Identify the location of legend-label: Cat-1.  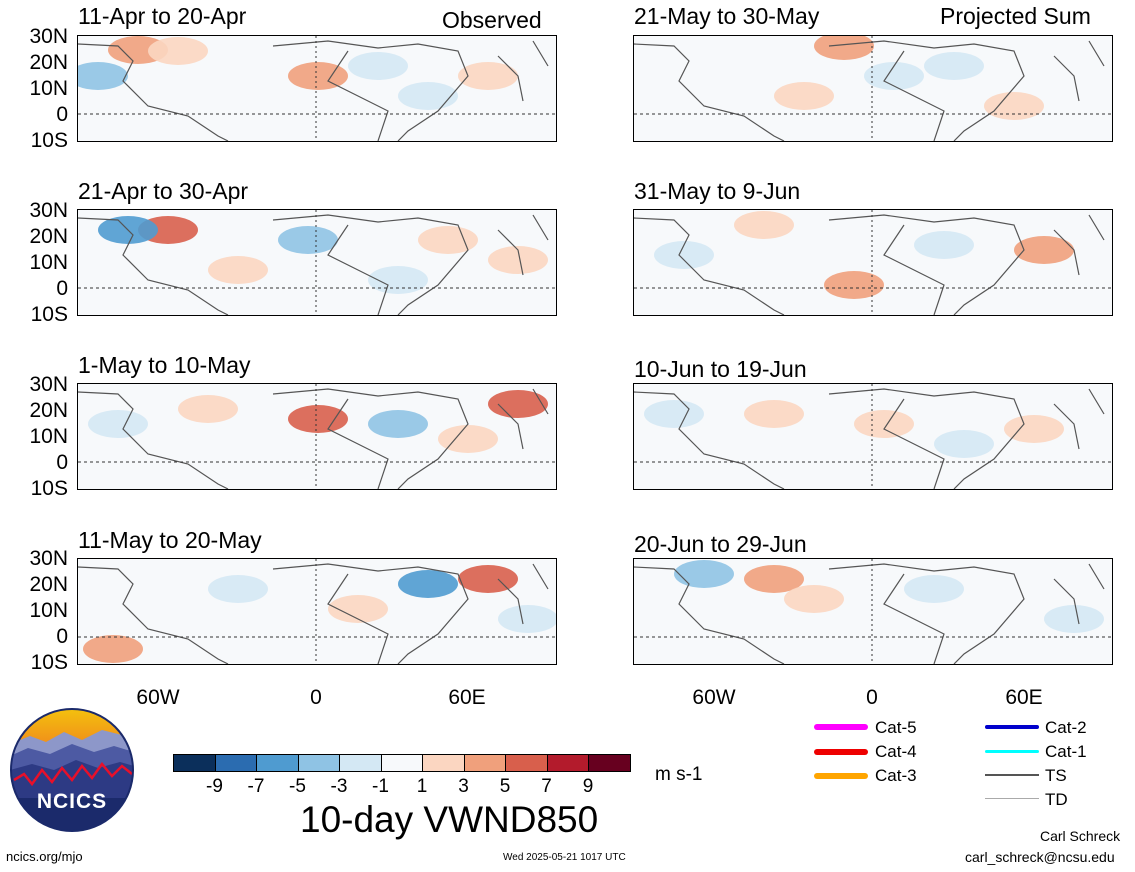
(1066, 751).